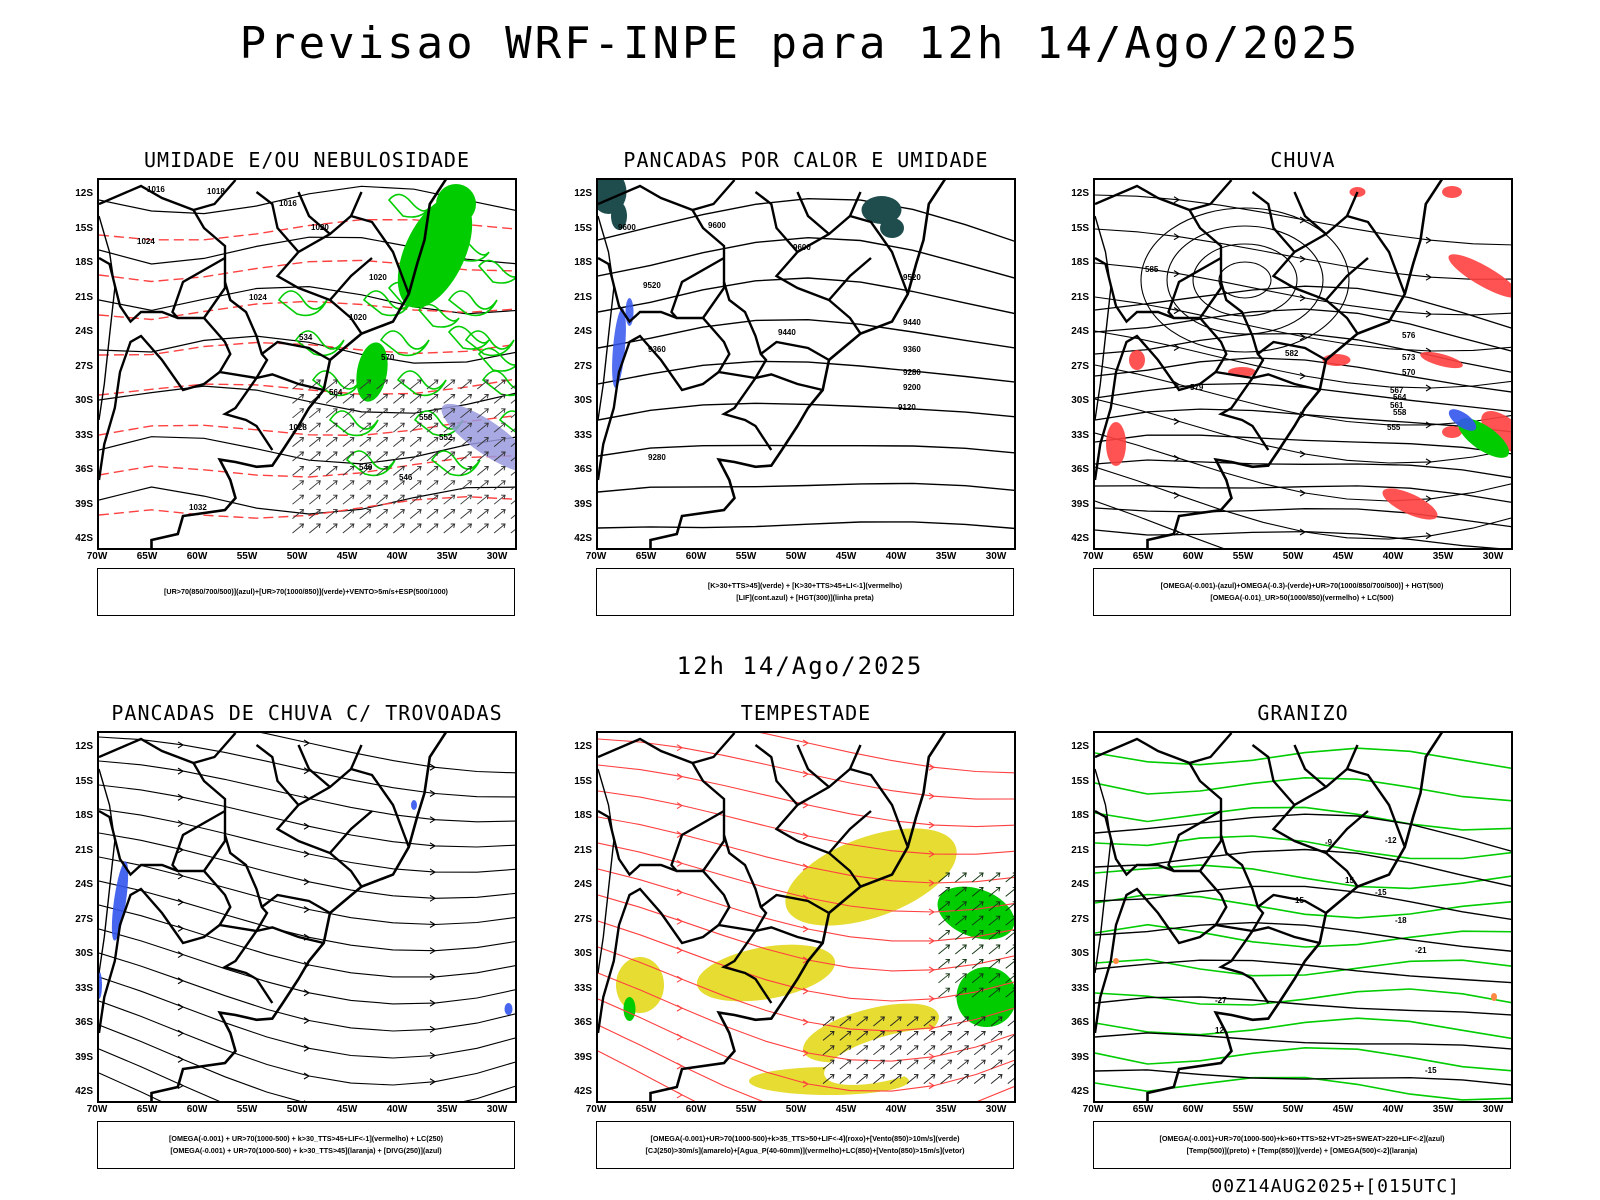 The height and width of the screenshot is (1200, 1600). Describe the element at coordinates (198, 507) in the screenshot. I see `contour-label: 1032` at that location.